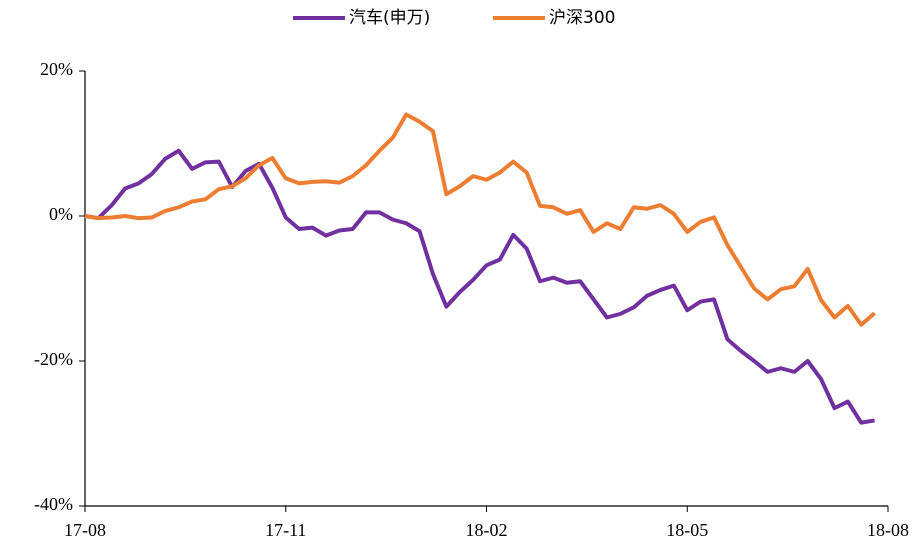 The width and height of the screenshot is (924, 548). I want to click on x-tick-label: 18-02, so click(487, 530).